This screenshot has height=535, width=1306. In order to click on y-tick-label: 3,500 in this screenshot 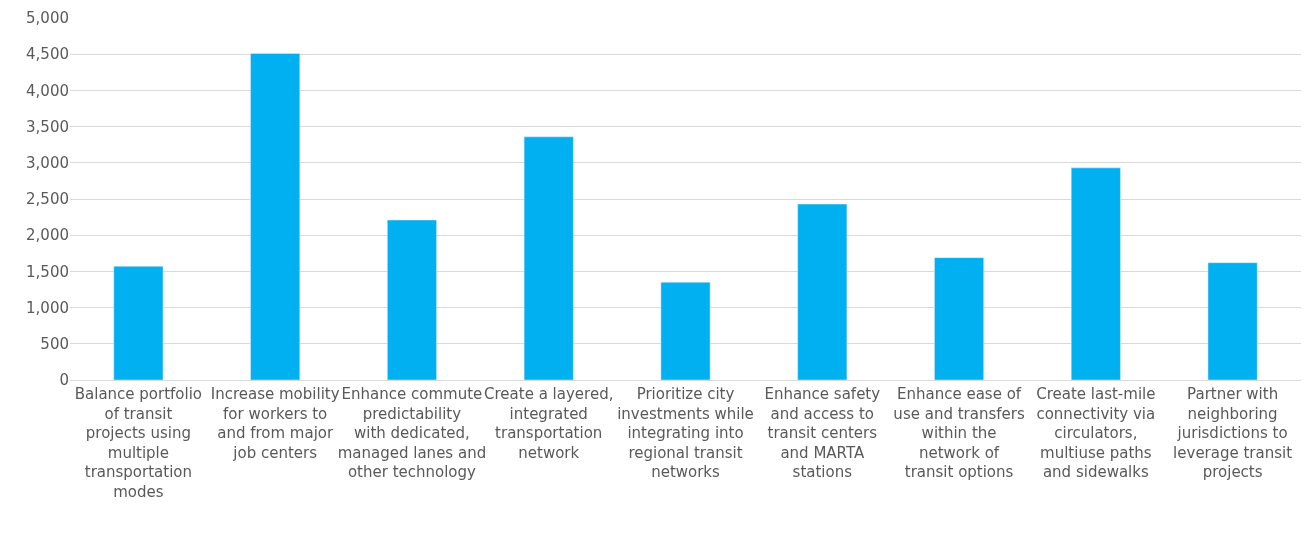, I will do `click(47, 126)`.